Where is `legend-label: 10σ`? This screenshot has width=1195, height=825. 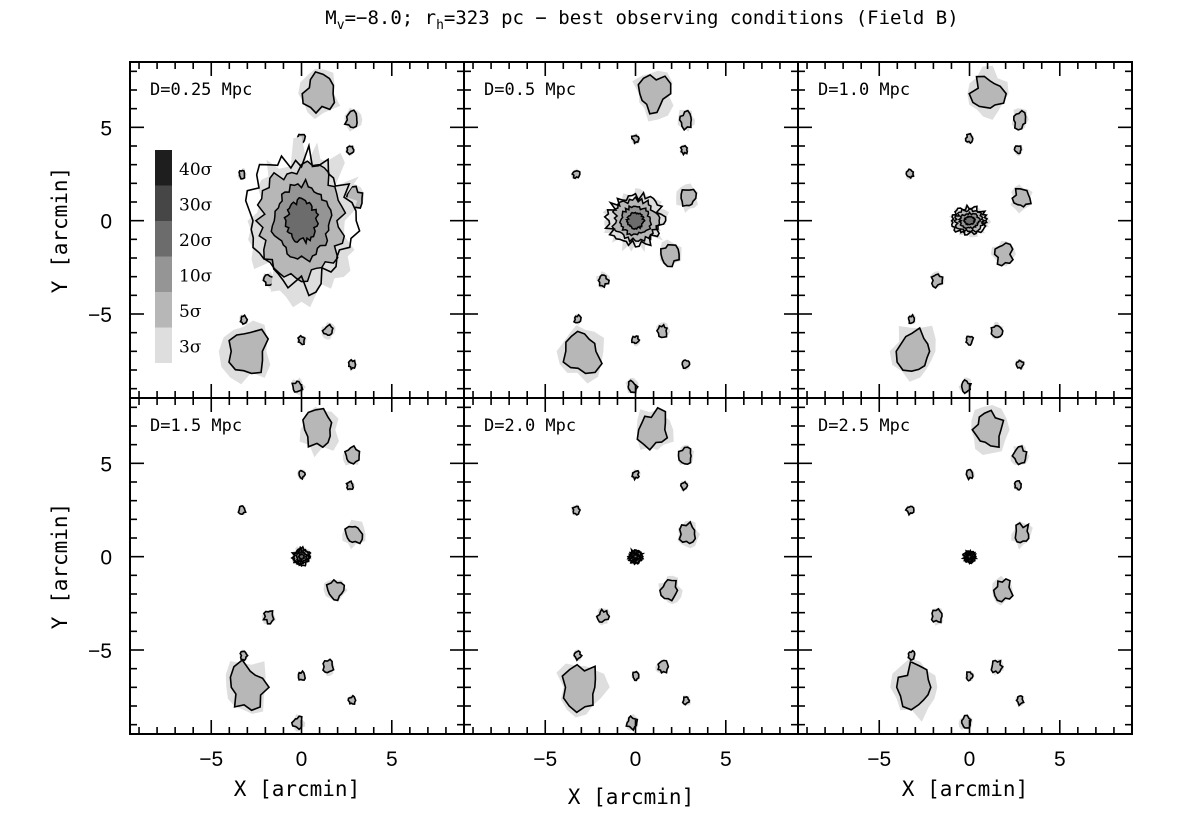 legend-label: 10σ is located at coordinates (196, 276).